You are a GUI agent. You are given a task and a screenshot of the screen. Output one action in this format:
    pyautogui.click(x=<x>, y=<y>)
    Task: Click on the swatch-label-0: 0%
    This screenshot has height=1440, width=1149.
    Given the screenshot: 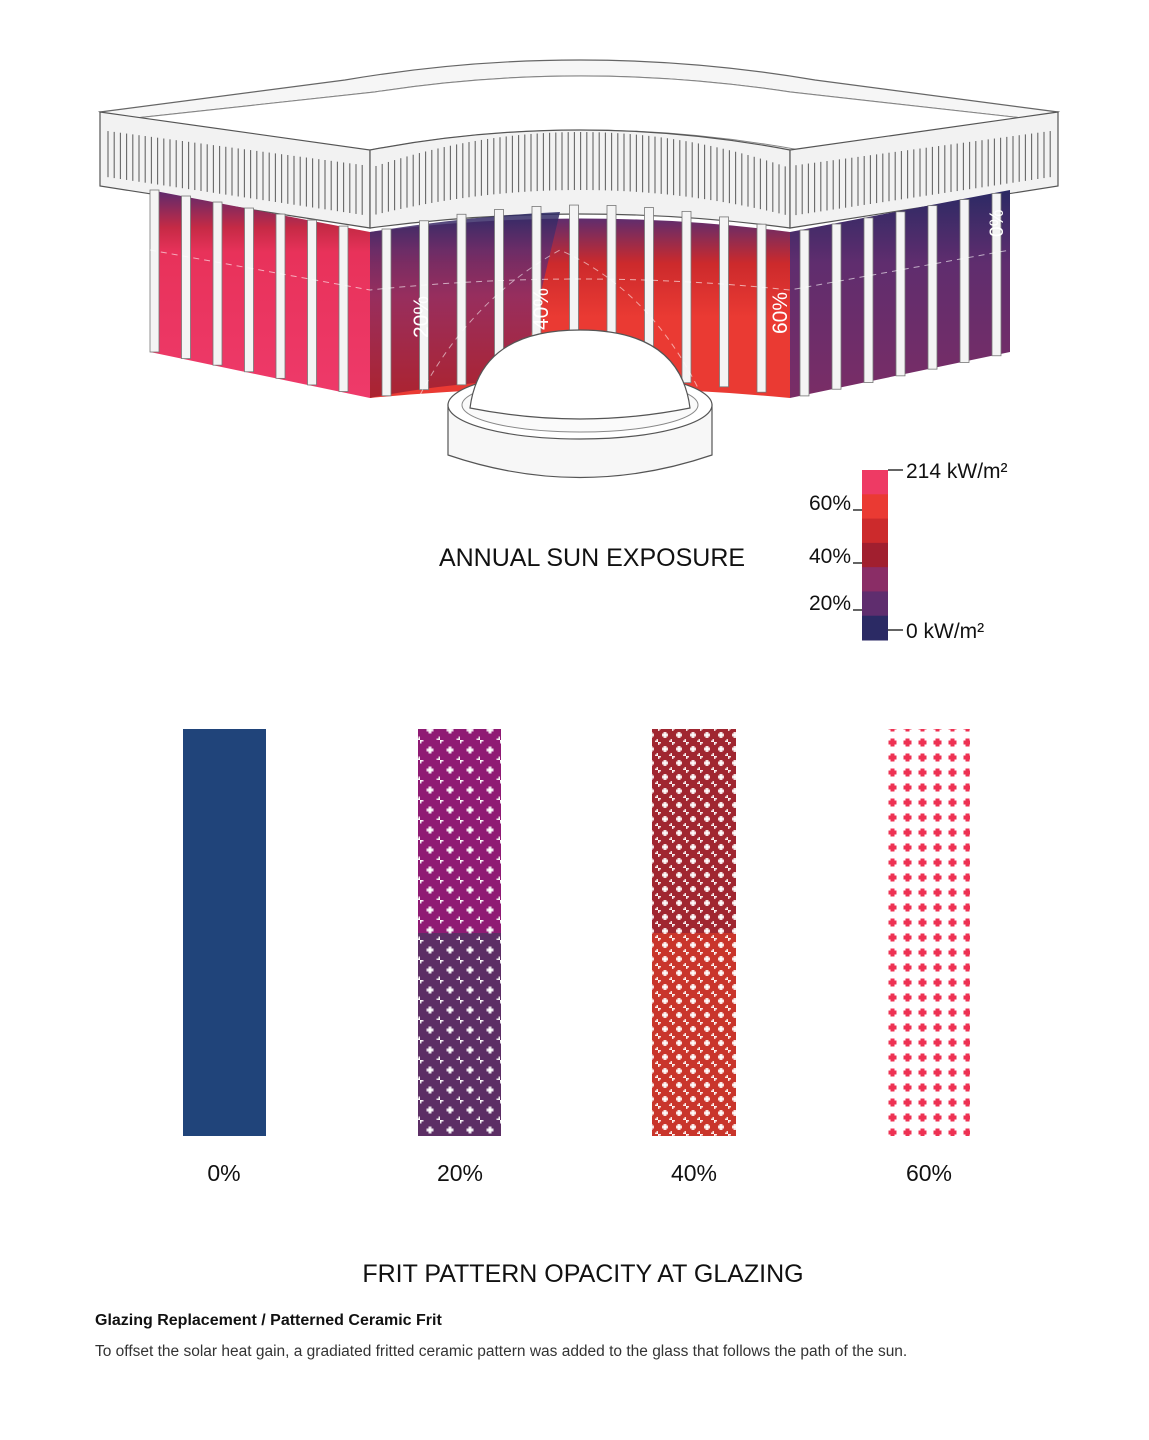 What is the action you would take?
    pyautogui.click(x=223, y=1173)
    